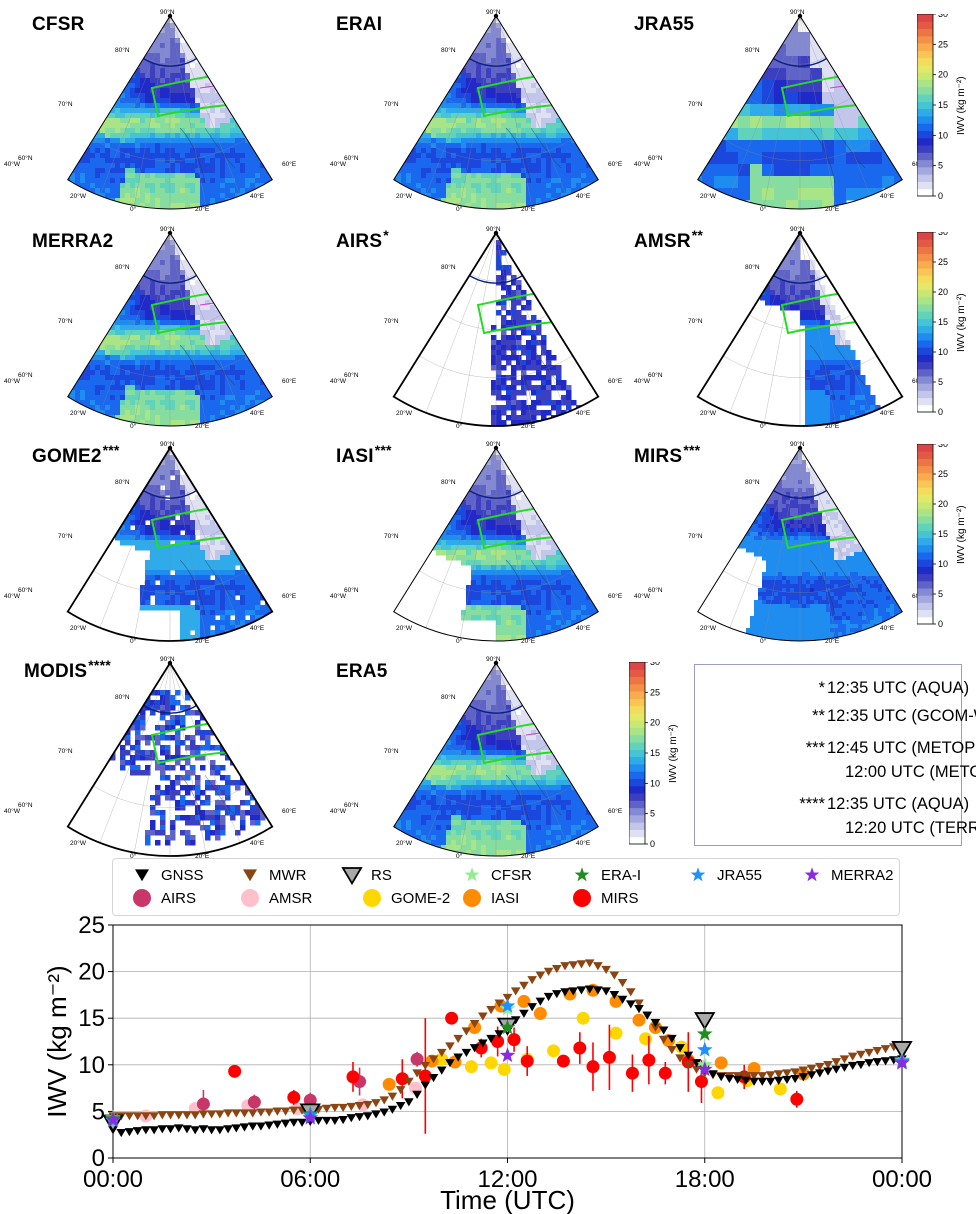 The width and height of the screenshot is (976, 1214). I want to click on panel-title-text: ERAI, so click(359, 24).